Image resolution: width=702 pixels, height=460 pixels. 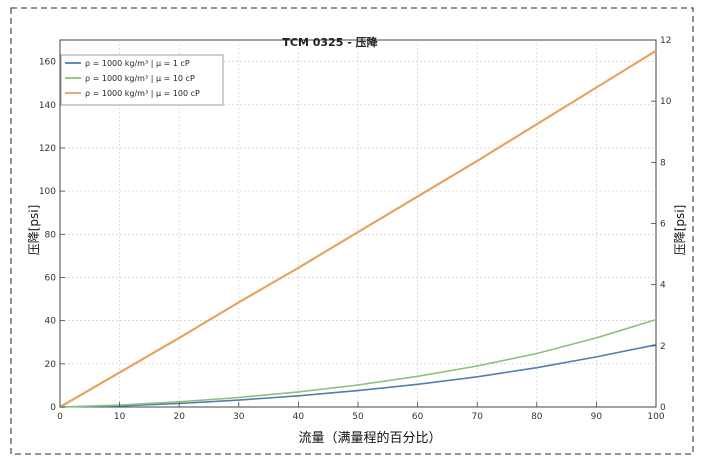 I want to click on right-y-tick-label: 2, so click(x=663, y=347).